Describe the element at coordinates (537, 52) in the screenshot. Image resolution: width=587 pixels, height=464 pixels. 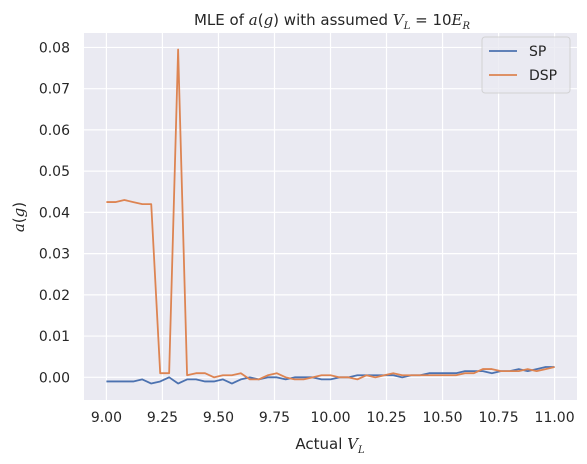
I see `legend-label-sp: SP` at that location.